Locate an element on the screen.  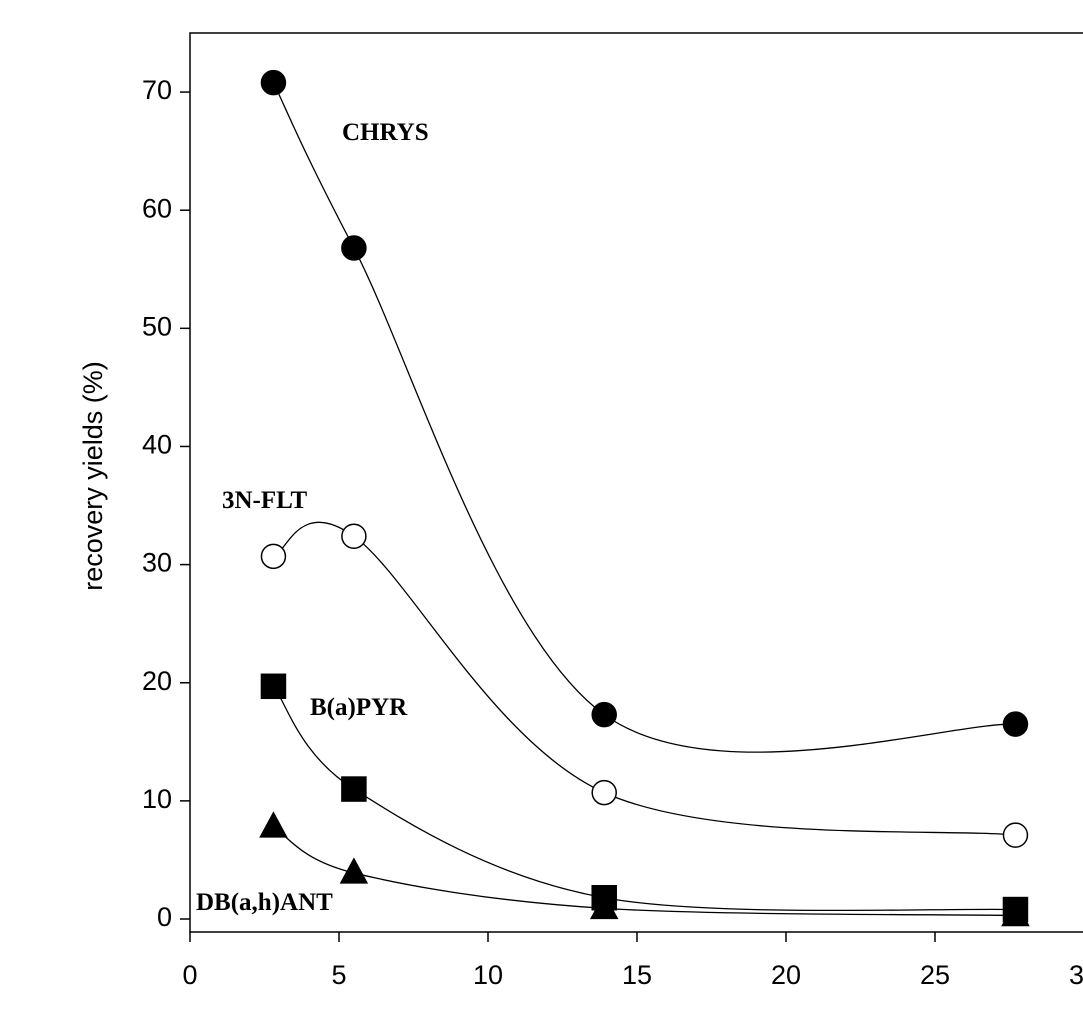
x-tick-label: 30 is located at coordinates (1076, 975).